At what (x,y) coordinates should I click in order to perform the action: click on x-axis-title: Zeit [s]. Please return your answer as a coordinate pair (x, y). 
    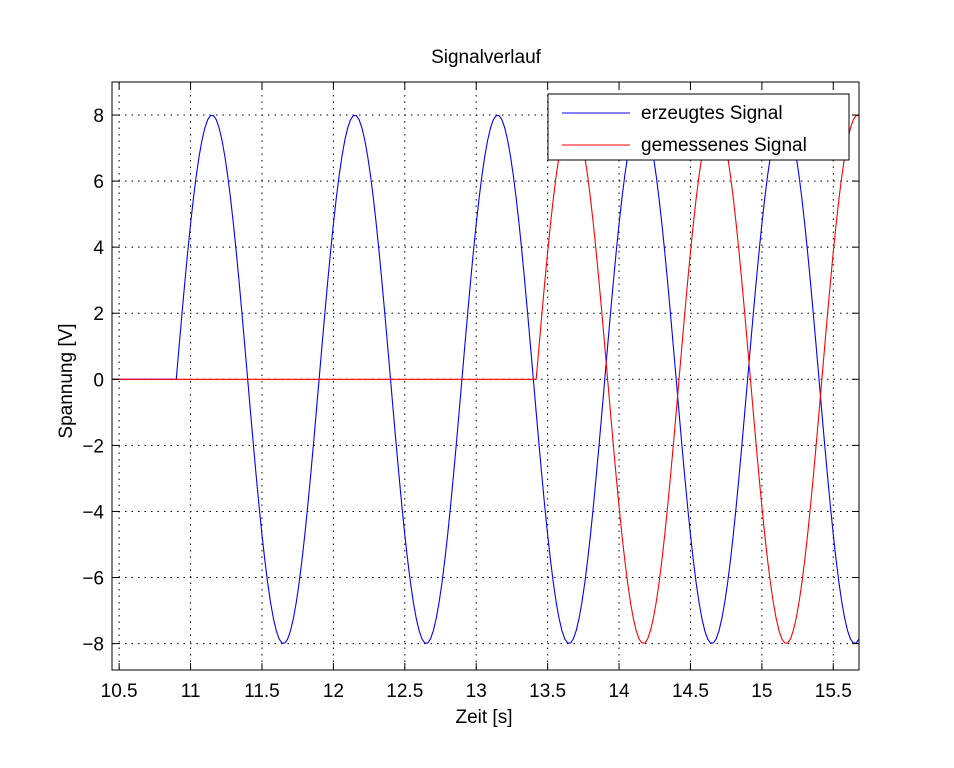
    Looking at the image, I should click on (483, 717).